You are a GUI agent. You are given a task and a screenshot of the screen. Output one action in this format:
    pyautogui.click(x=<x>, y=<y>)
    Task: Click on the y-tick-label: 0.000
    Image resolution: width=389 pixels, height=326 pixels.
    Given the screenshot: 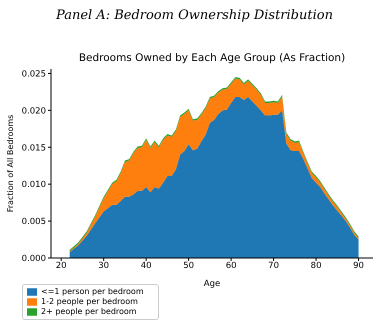 What is the action you would take?
    pyautogui.click(x=34, y=259)
    